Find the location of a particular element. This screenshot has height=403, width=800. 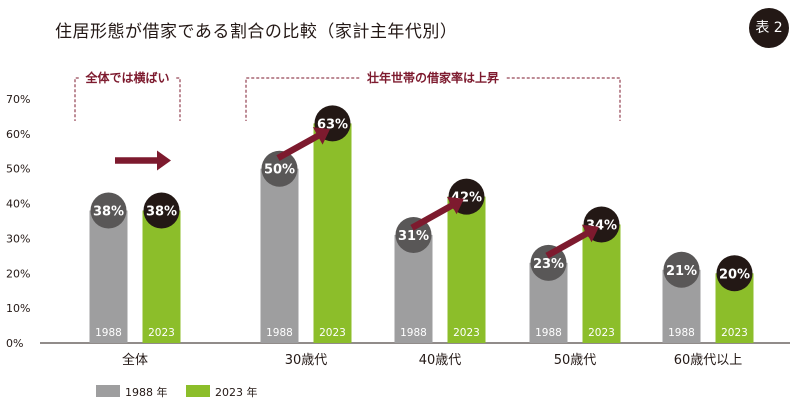

value-label: 20% is located at coordinates (734, 274).